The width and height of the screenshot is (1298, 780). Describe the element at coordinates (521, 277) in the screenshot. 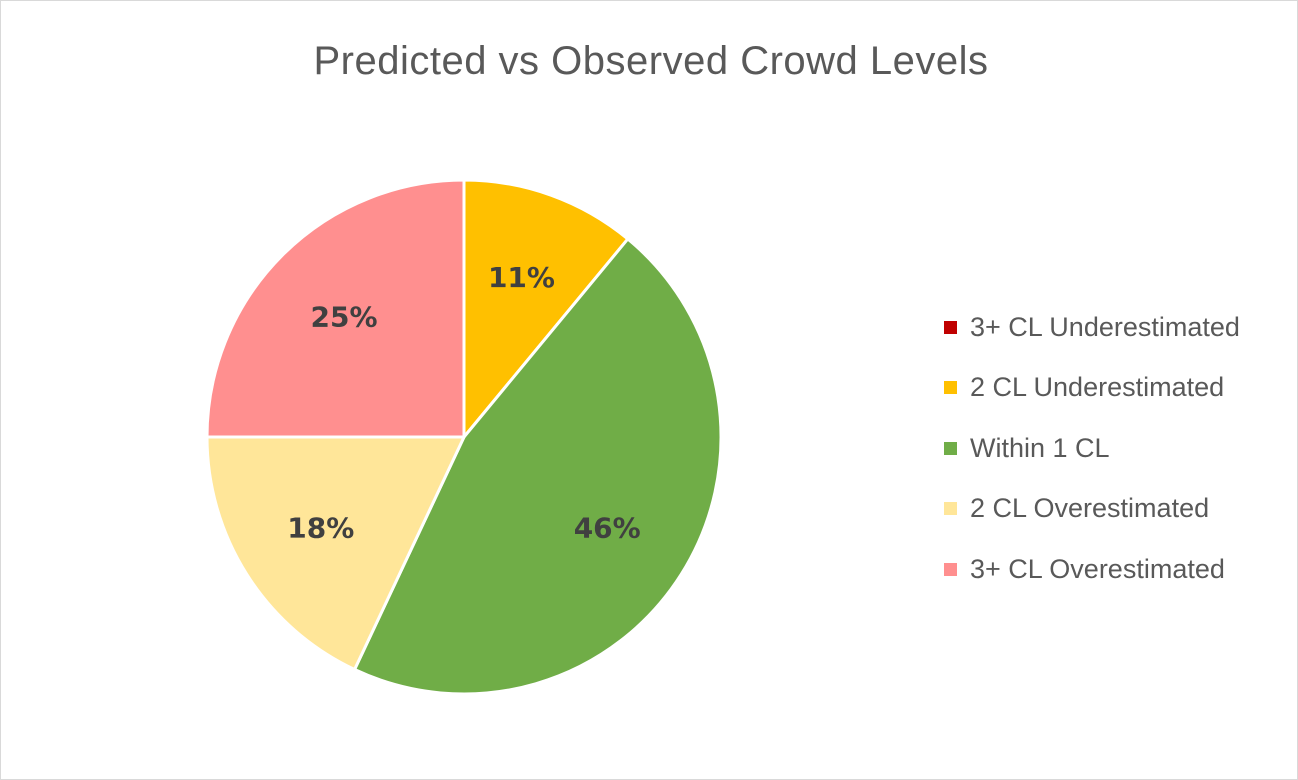

I see `data-label-2-cl-underestimated: 11%` at that location.